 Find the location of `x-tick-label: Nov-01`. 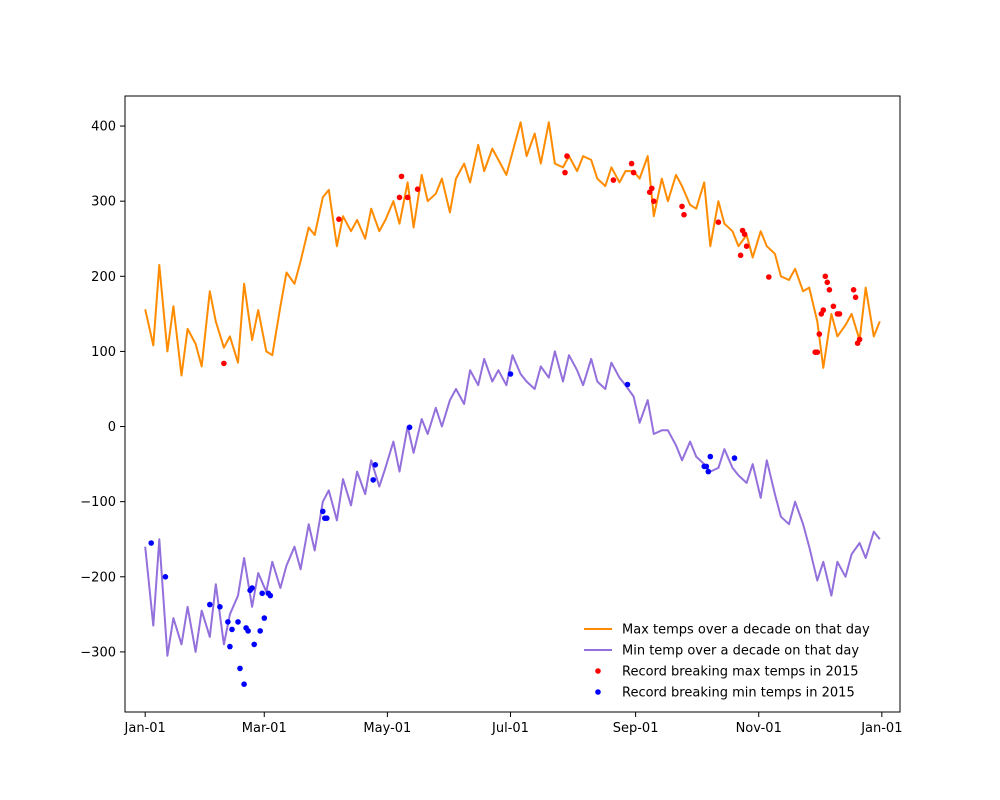

x-tick-label: Nov-01 is located at coordinates (759, 728).